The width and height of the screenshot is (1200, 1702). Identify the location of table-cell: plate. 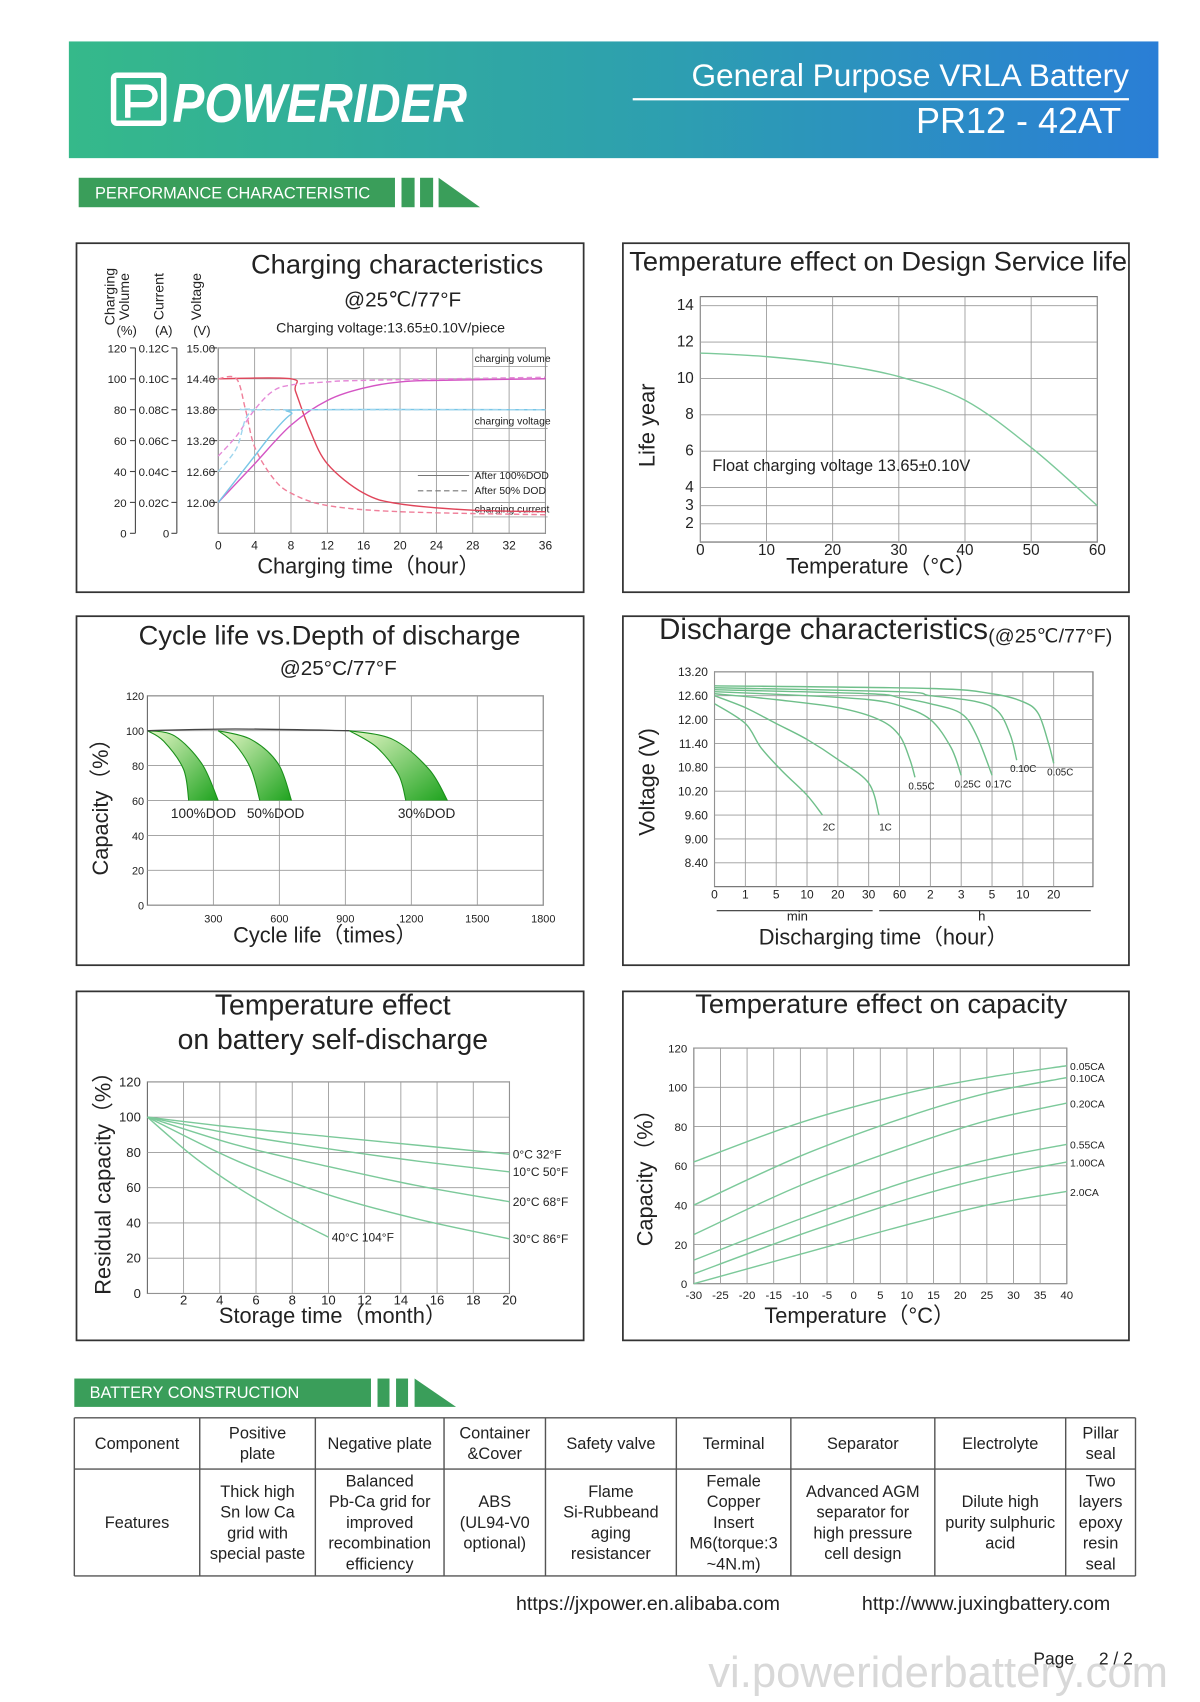
(257, 1454).